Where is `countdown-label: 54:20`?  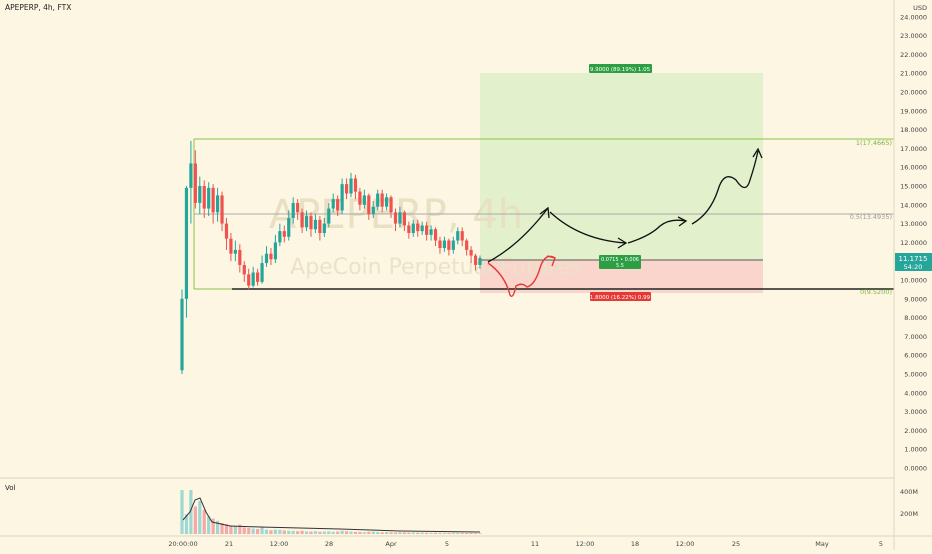
countdown-label: 54:20 is located at coordinates (913, 267).